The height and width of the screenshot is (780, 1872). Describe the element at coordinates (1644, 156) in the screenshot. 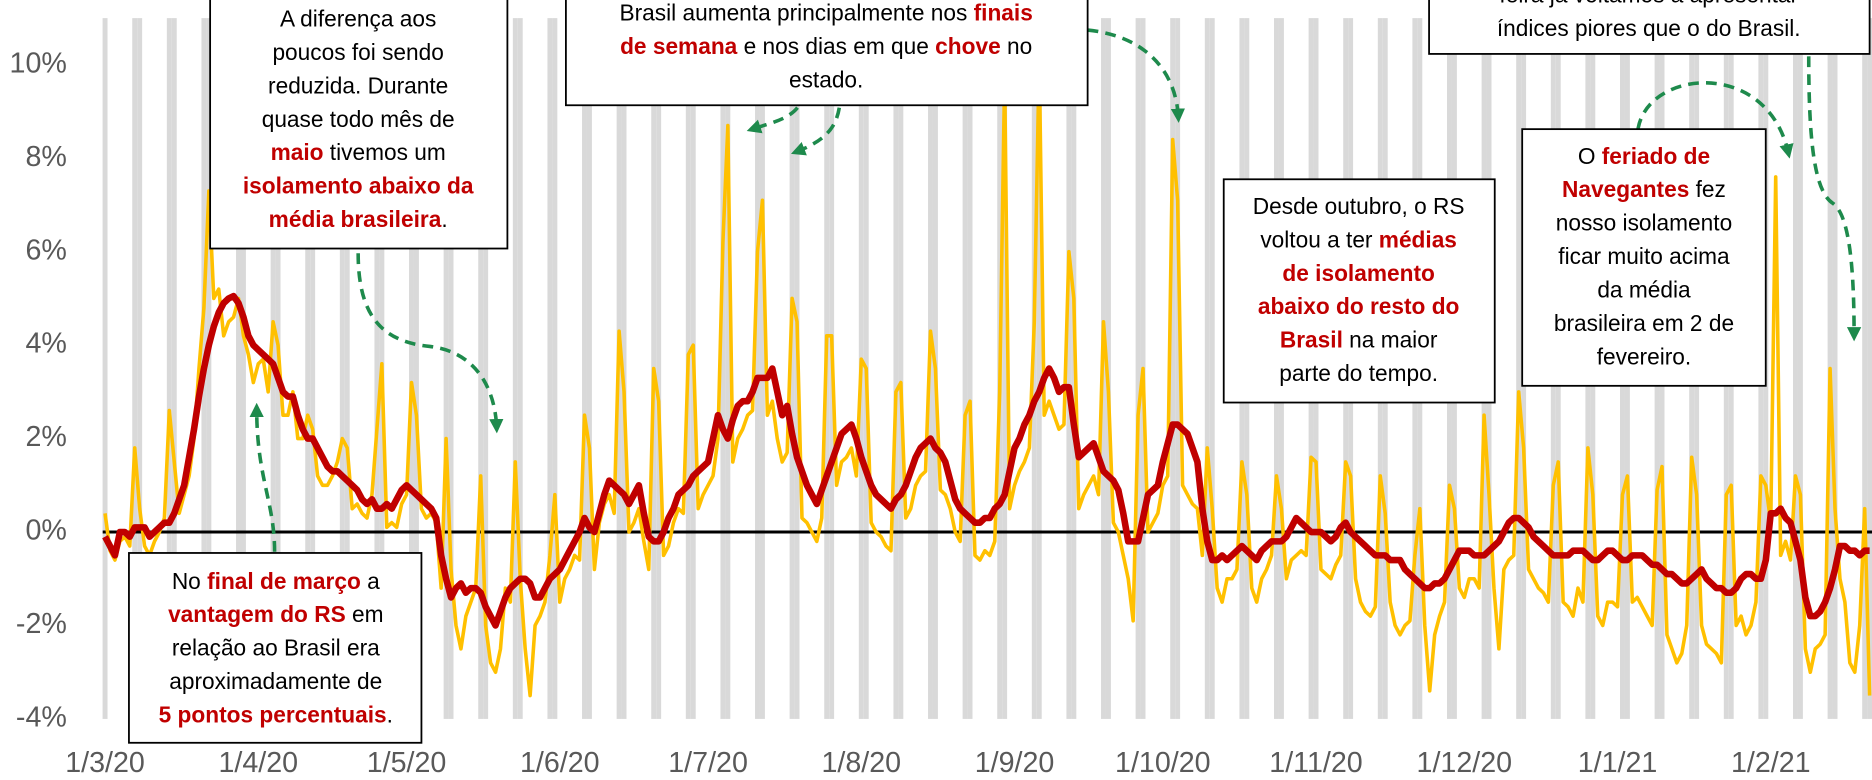

I see `annotation-line: O feriado de` at that location.